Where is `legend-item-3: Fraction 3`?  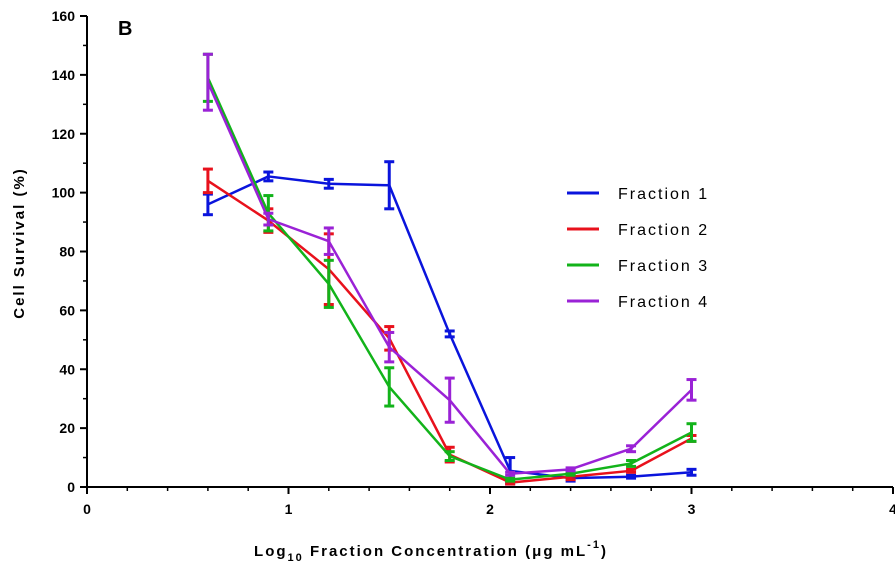 legend-item-3: Fraction 3 is located at coordinates (638, 266).